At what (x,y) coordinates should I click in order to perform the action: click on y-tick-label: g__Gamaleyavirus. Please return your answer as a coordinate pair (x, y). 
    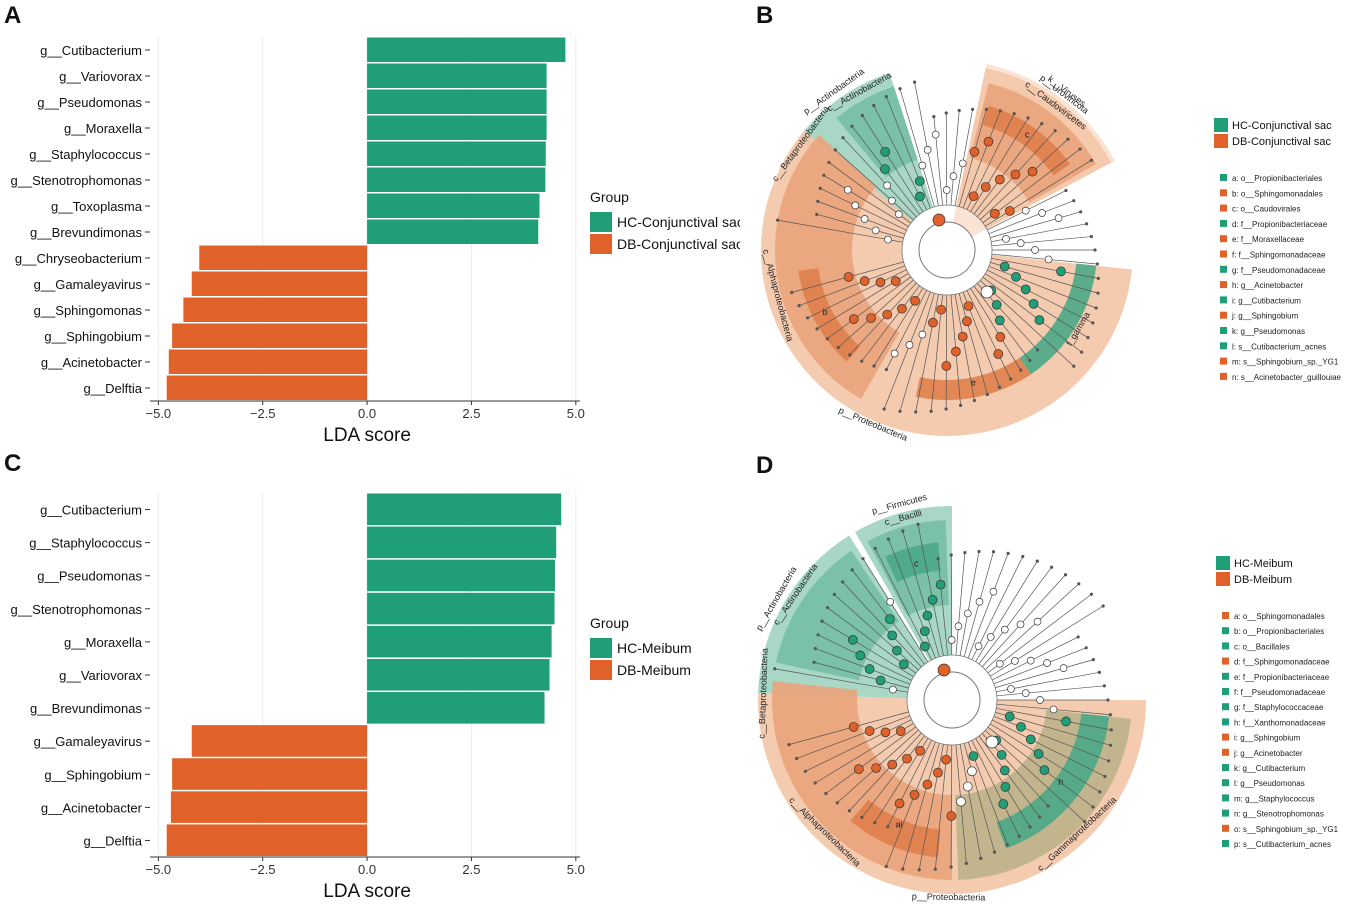
    Looking at the image, I should click on (88, 741).